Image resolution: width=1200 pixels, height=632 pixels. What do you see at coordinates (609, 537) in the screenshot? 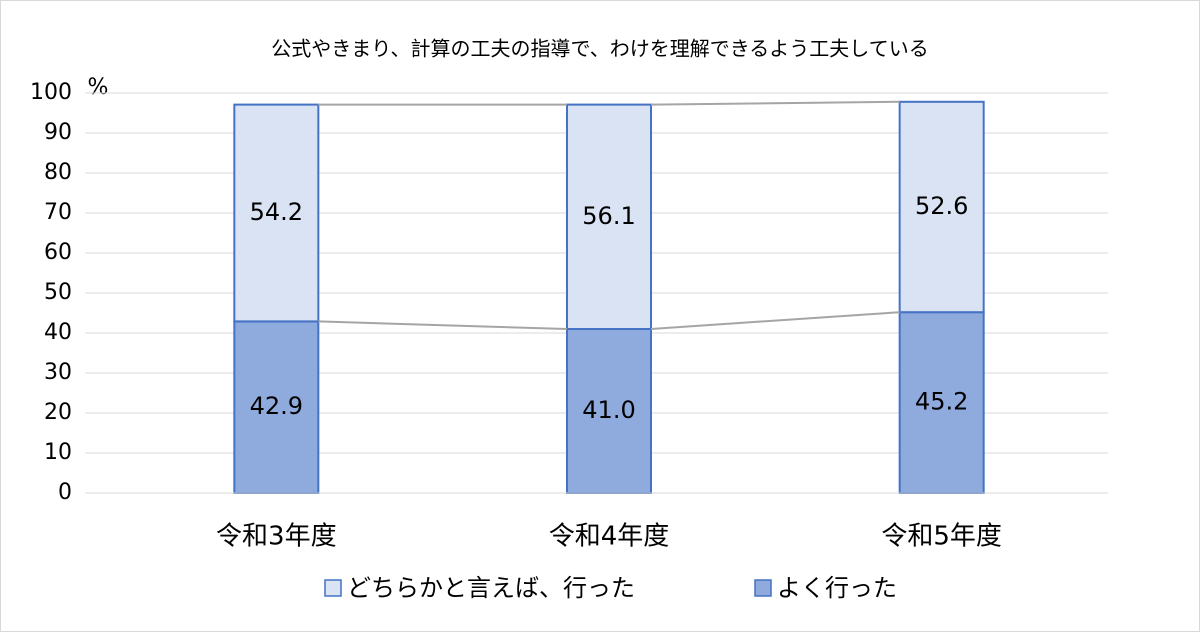
I see `x-tick-label: 令和4年度` at bounding box center [609, 537].